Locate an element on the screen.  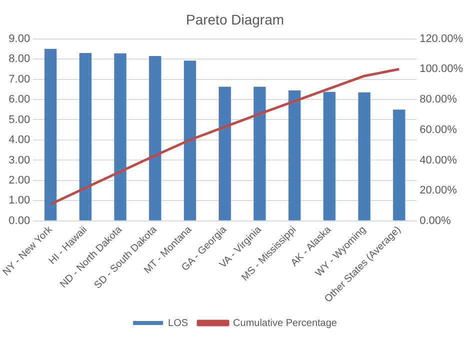
y-tick-label: 8.00 is located at coordinates (19, 59).